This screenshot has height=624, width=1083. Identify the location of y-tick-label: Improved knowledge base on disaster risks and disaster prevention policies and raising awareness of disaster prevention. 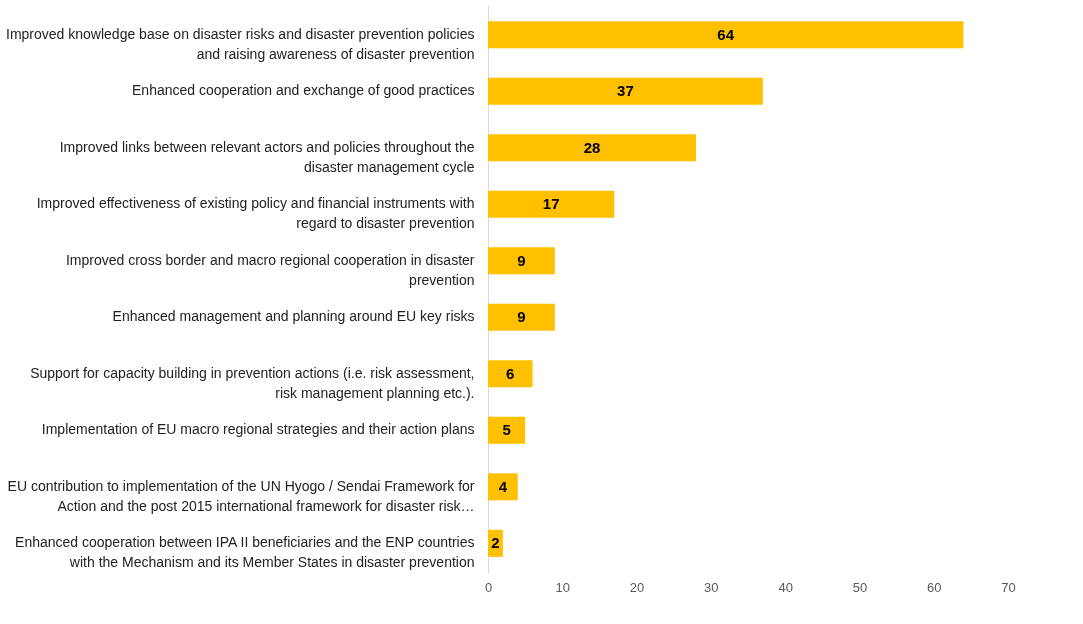
(240, 43).